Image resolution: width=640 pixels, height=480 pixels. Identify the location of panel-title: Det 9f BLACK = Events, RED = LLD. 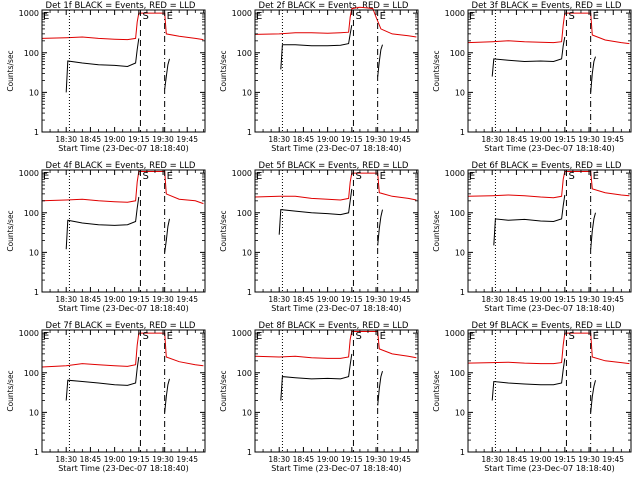
(547, 326).